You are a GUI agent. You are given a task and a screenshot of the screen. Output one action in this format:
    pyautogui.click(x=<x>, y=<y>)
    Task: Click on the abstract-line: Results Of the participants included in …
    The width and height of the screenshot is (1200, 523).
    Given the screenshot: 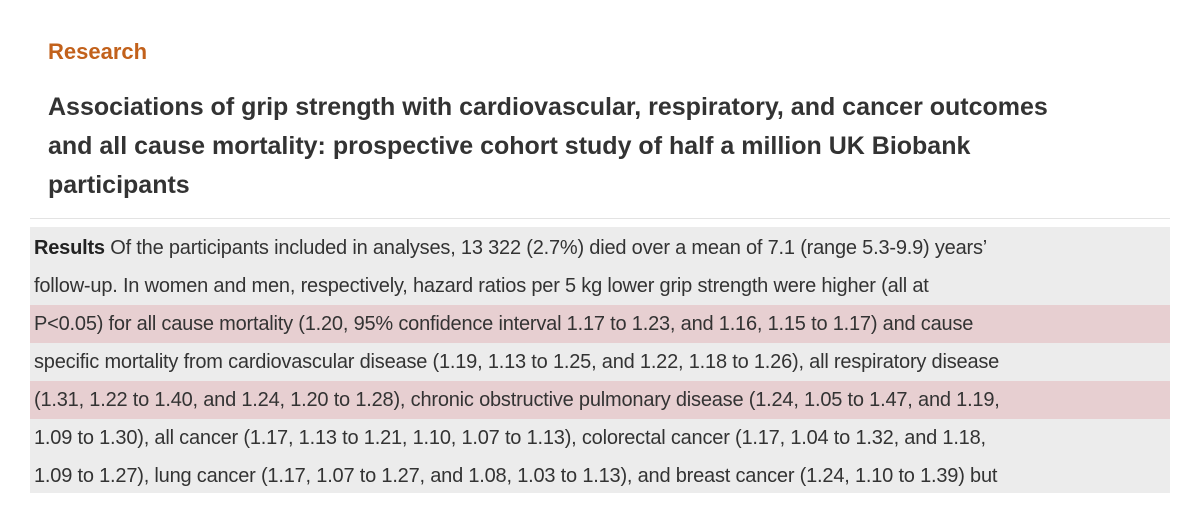 What is the action you would take?
    pyautogui.click(x=600, y=248)
    